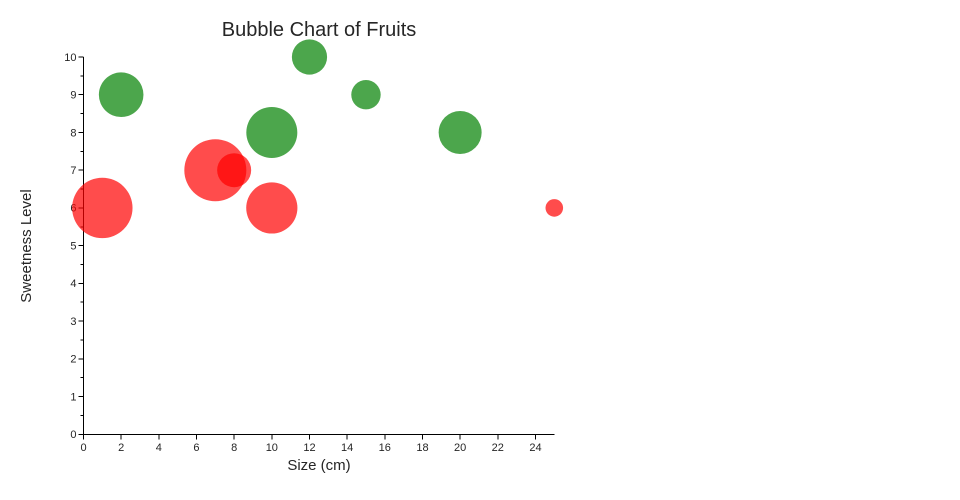 Image resolution: width=960 pixels, height=500 pixels. What do you see at coordinates (309, 448) in the screenshot?
I see `x-tick-label: 12` at bounding box center [309, 448].